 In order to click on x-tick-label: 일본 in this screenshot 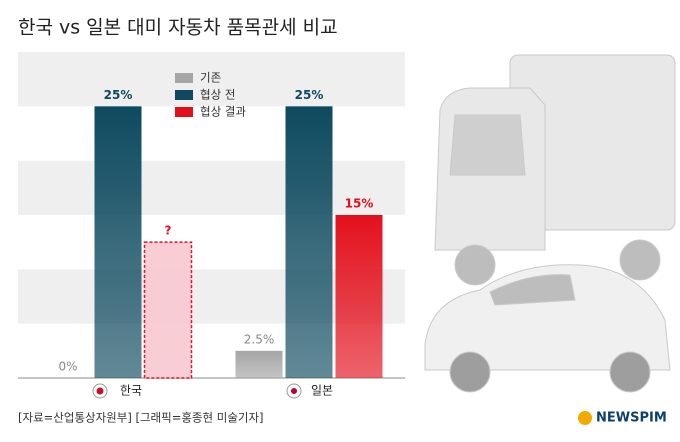, I will do `click(322, 391)`.